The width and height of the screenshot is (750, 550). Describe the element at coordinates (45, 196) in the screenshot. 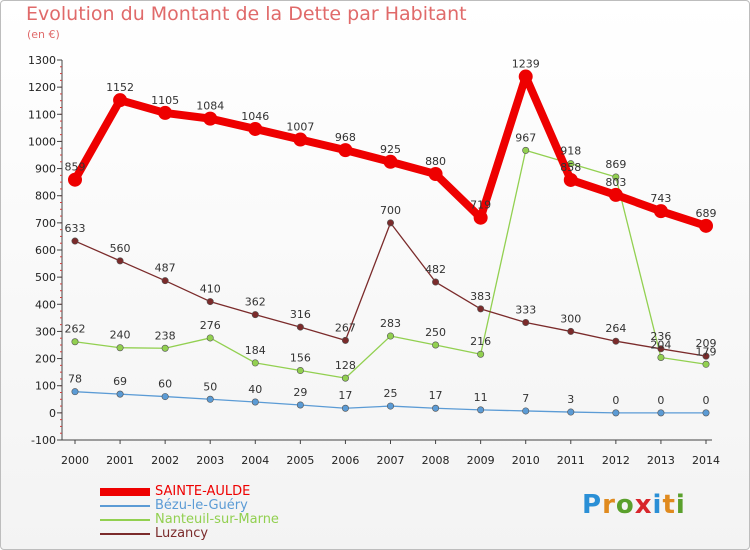

I see `y-tick-label: 800` at that location.